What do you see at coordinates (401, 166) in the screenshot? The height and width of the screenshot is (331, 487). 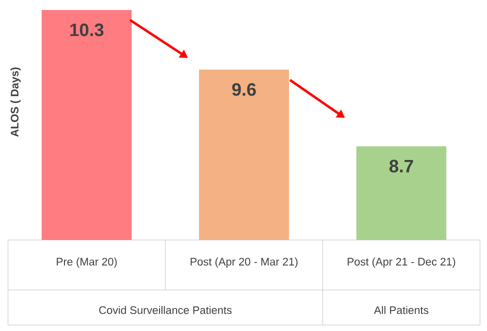 I see `data-label: 8.7` at bounding box center [401, 166].